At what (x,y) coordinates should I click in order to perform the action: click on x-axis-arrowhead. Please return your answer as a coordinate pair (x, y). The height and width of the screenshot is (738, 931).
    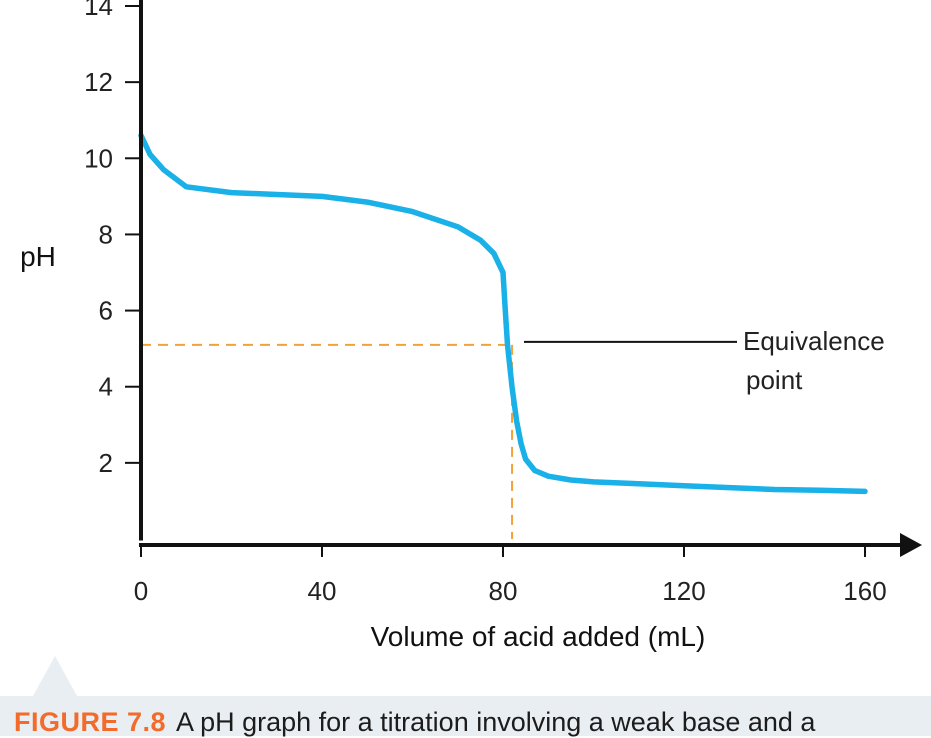
    Looking at the image, I should click on (911, 545).